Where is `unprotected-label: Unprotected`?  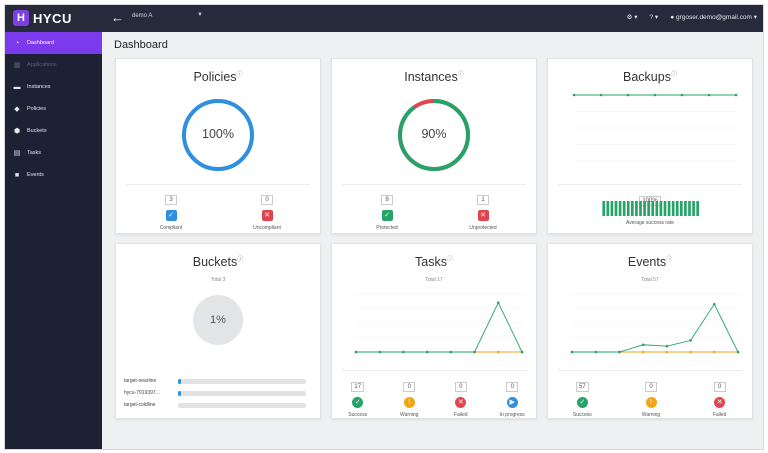 unprotected-label: Unprotected is located at coordinates (483, 228).